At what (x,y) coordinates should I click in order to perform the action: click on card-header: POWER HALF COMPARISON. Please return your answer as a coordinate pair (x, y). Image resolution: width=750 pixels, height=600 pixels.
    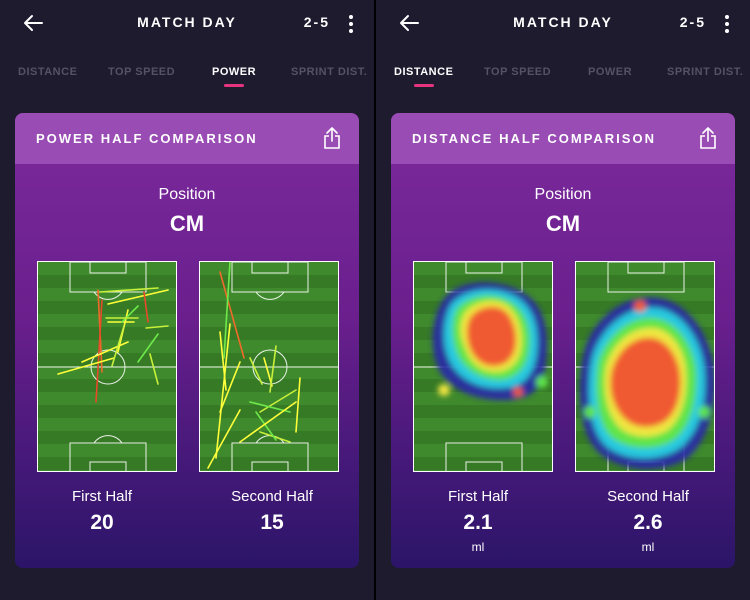
    Looking at the image, I should click on (187, 138).